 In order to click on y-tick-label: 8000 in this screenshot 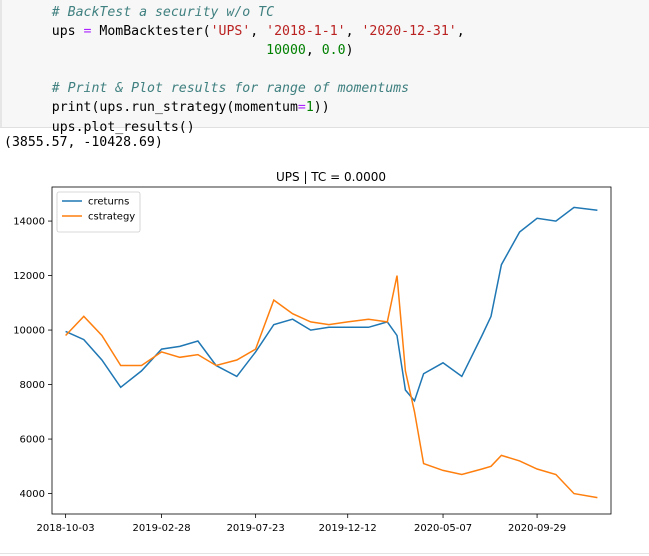, I will do `click(32, 385)`.